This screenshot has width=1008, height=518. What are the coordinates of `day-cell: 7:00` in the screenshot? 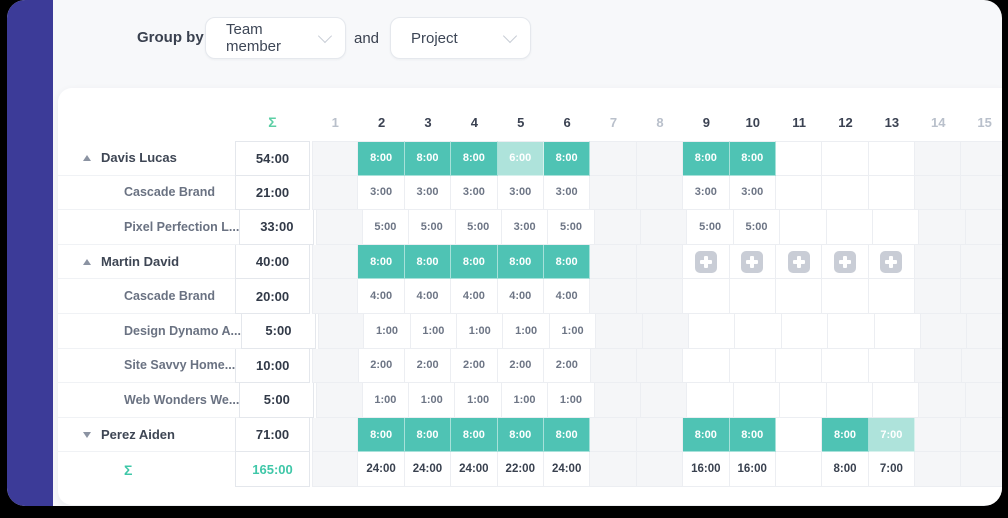 It's located at (892, 469).